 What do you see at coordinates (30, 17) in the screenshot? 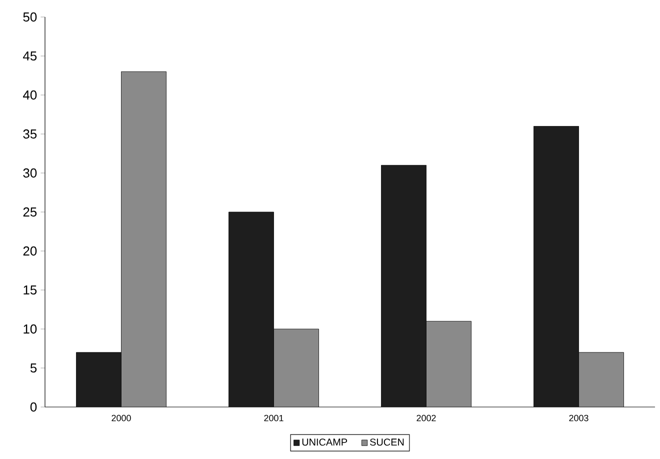
I see `y-tick-label: 50` at bounding box center [30, 17].